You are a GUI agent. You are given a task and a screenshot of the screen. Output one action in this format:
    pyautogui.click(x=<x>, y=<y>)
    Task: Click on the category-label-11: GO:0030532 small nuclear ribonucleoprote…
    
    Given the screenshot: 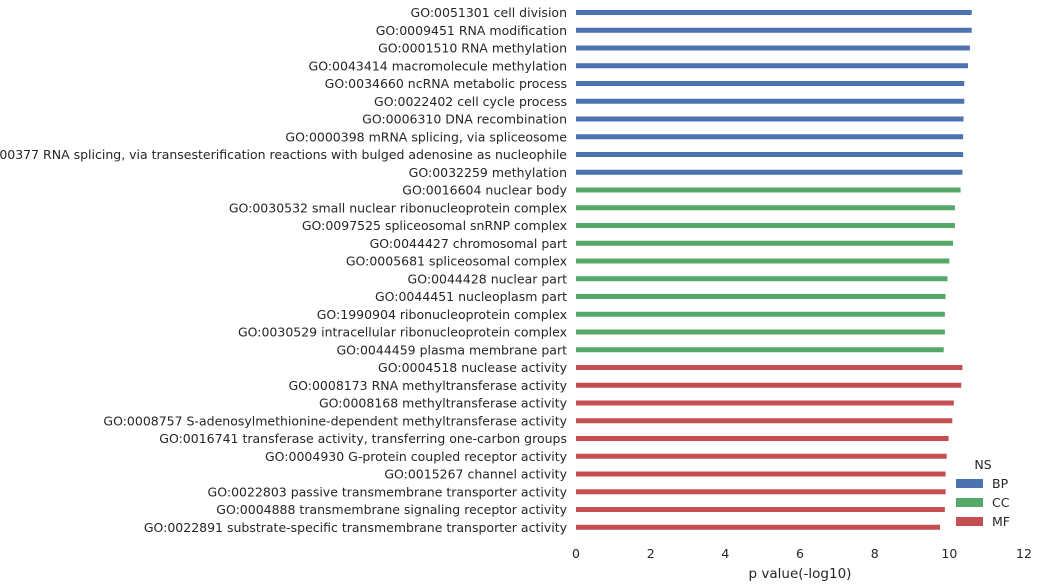 What is the action you would take?
    pyautogui.click(x=398, y=207)
    